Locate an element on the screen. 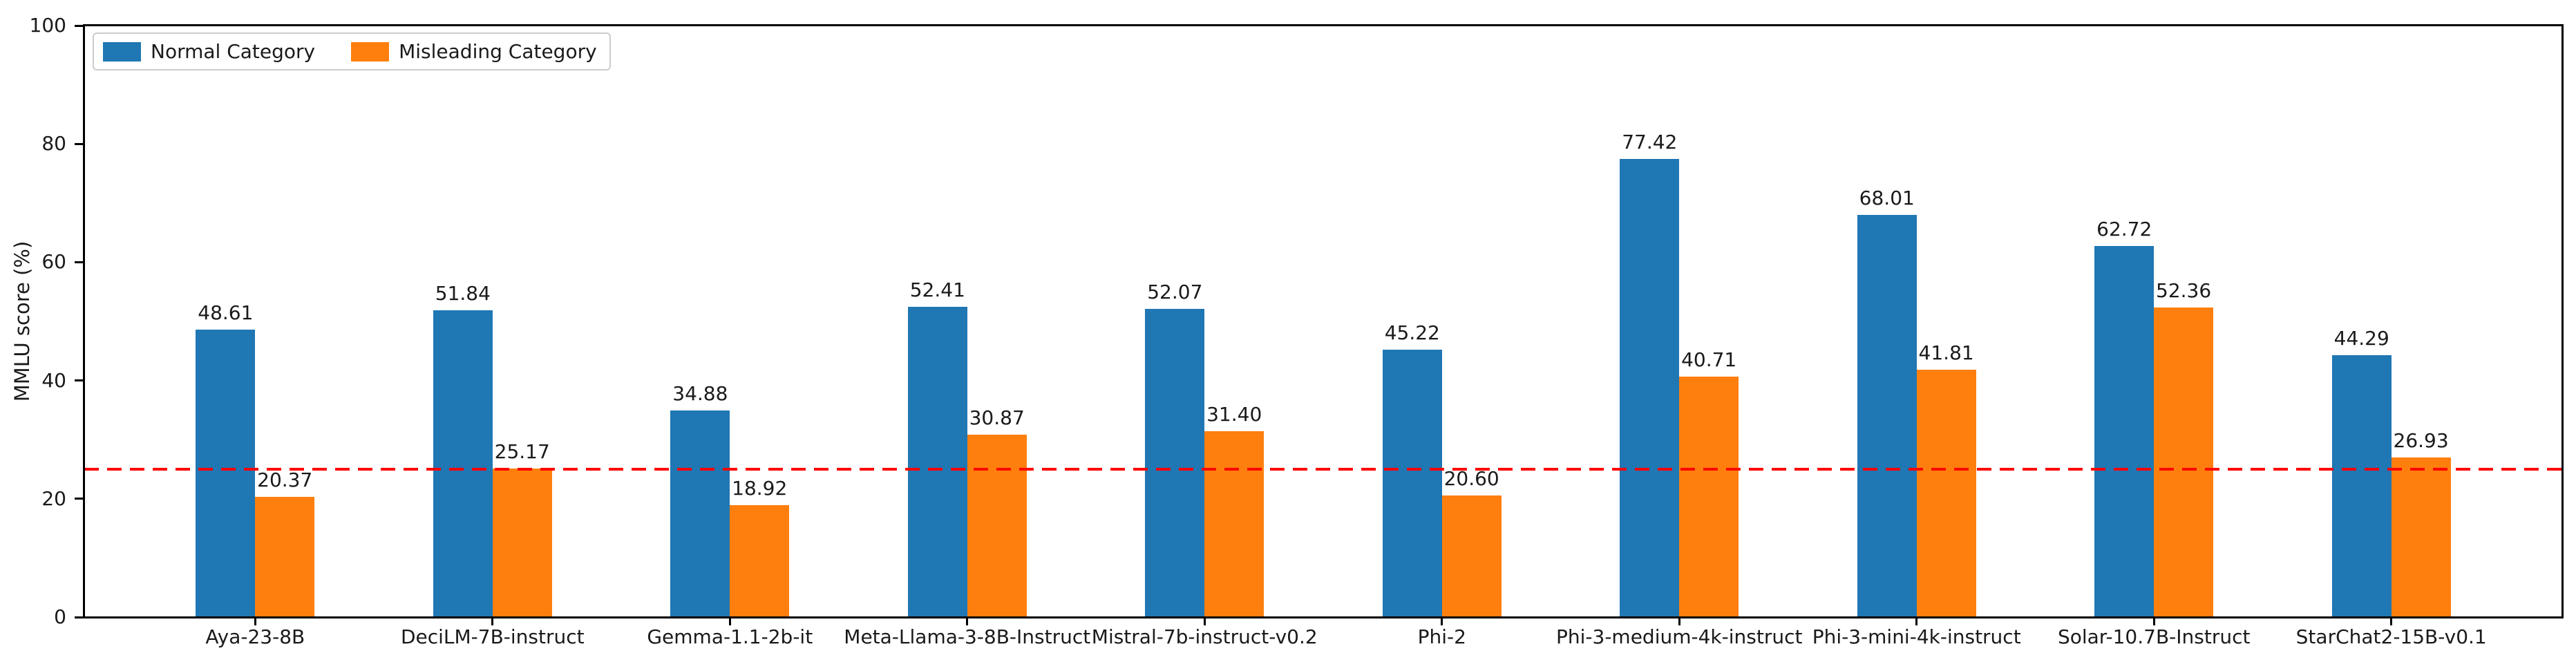  bar-misleading-category-solar-10-7b-instruct is located at coordinates (2184, 462).